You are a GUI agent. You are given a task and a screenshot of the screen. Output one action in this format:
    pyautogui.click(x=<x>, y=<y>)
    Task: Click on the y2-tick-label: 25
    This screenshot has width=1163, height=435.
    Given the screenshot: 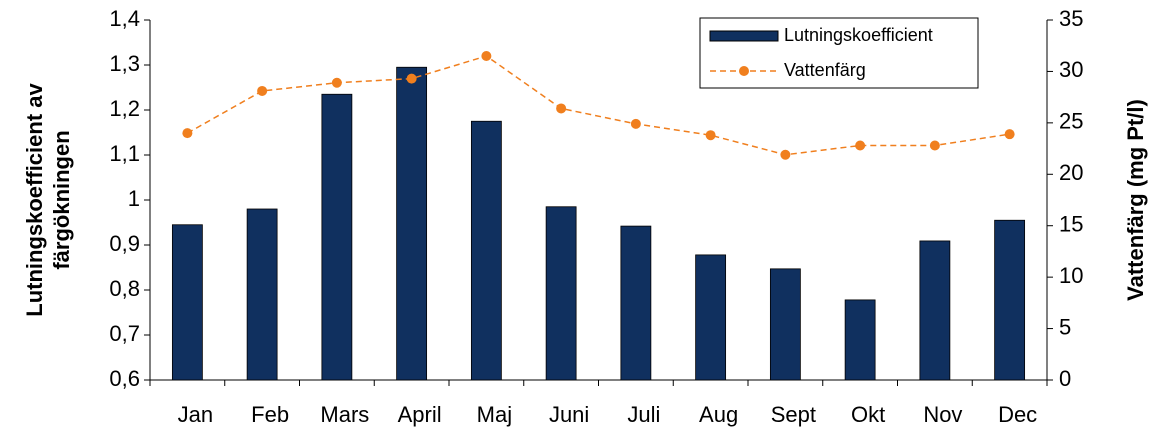 What is the action you would take?
    pyautogui.click(x=1071, y=121)
    